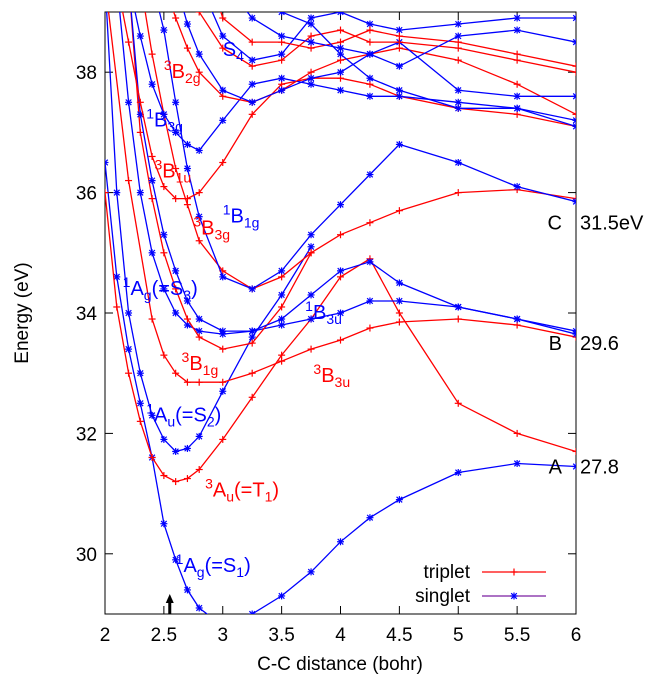 This screenshot has height=686, width=659. Describe the element at coordinates (22, 312) in the screenshot. I see `y-axis-label: Energy (eV)` at that location.